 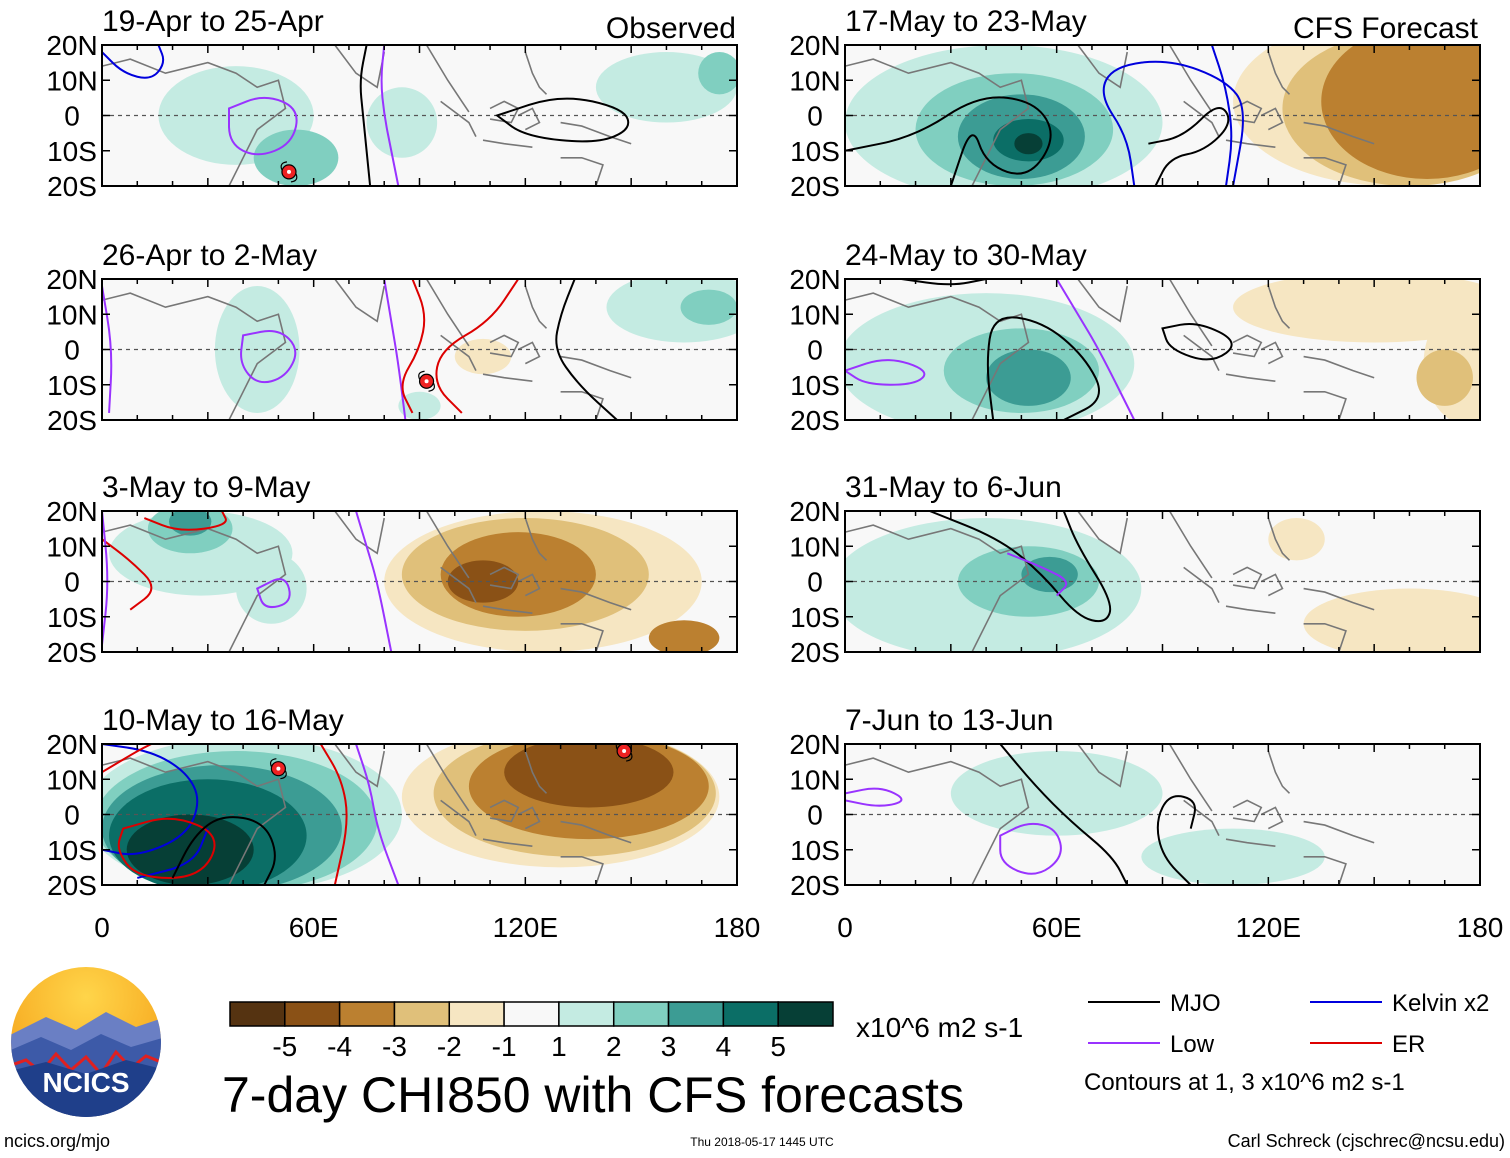 What do you see at coordinates (762, 1142) in the screenshot?
I see `timestamp: Thu 2018-05-17 1445 UTC` at bounding box center [762, 1142].